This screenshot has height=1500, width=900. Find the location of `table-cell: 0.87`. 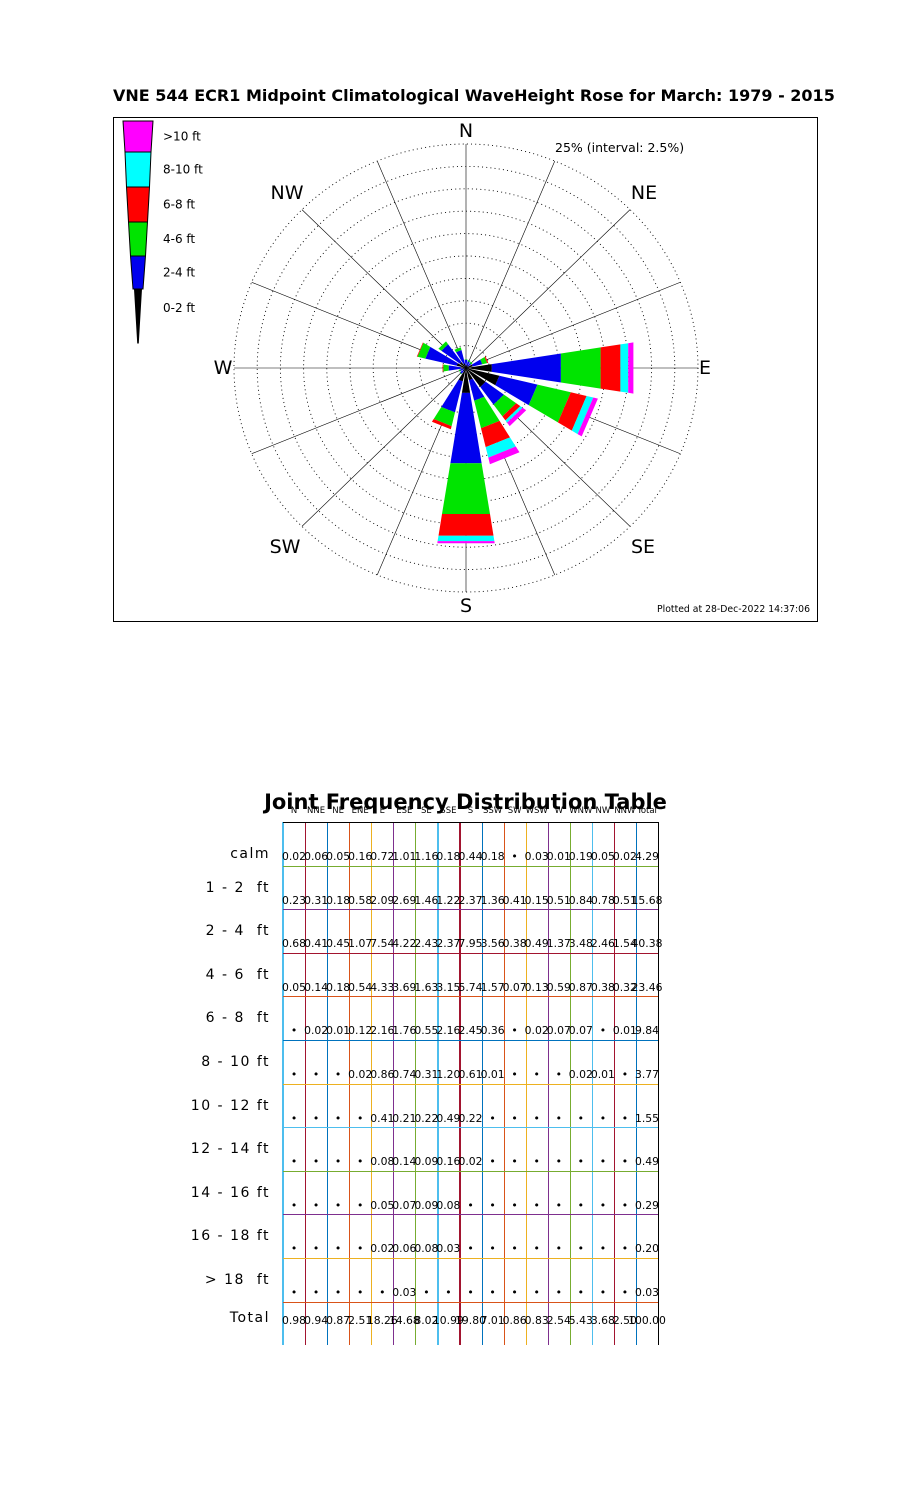

table-cell: 0.87 is located at coordinates (338, 1320).